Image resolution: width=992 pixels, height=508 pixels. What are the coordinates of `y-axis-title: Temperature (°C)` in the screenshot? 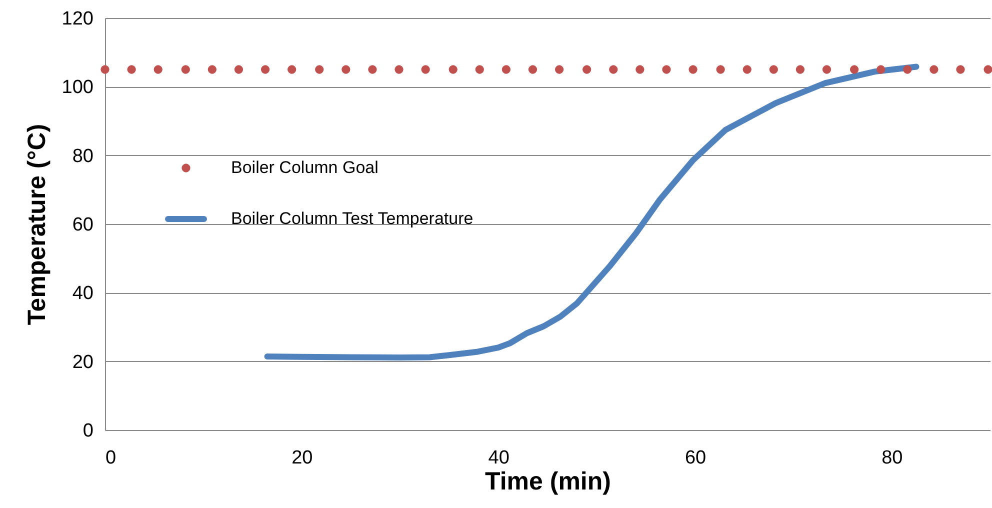 It's located at (36, 225).